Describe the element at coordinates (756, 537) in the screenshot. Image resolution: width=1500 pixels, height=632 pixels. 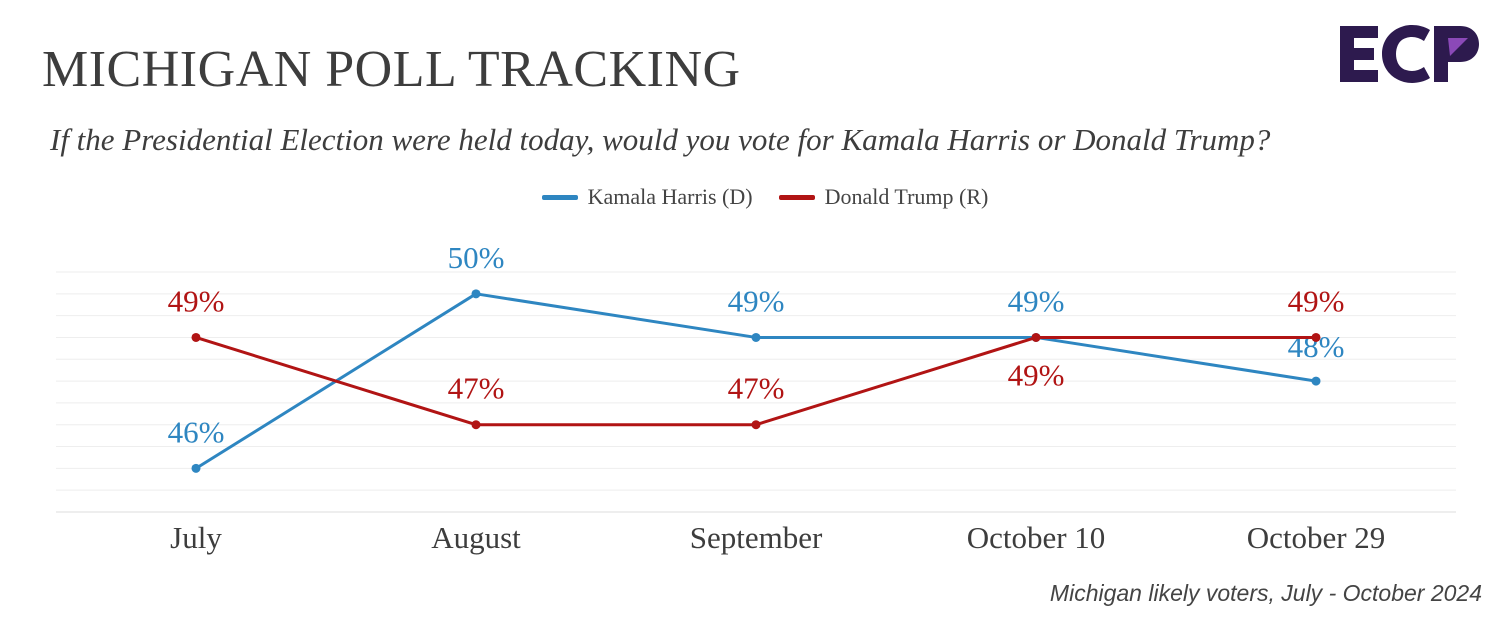
I see `x-tick-label: September` at that location.